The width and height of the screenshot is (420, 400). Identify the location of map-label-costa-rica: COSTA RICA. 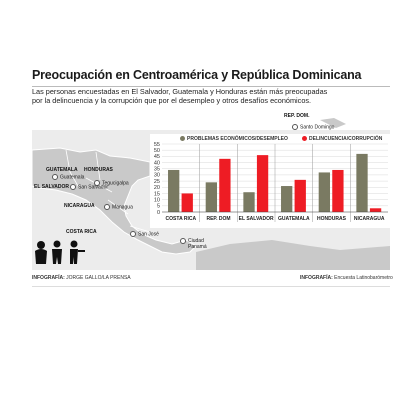
(81, 232).